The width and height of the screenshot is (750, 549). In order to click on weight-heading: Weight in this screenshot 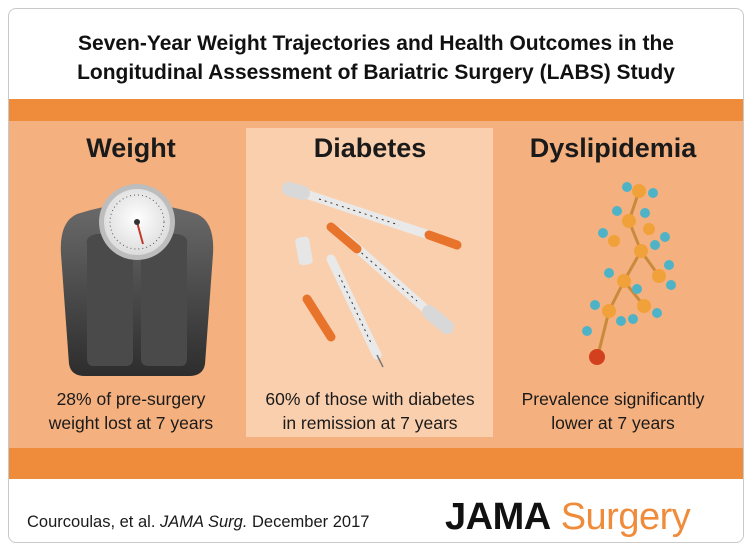, I will do `click(131, 148)`.